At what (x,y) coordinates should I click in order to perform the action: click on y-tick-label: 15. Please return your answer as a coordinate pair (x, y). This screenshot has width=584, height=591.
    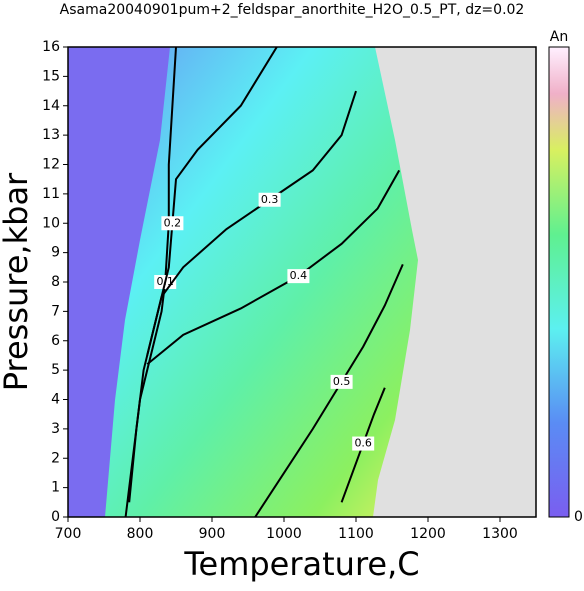
    Looking at the image, I should click on (51, 76).